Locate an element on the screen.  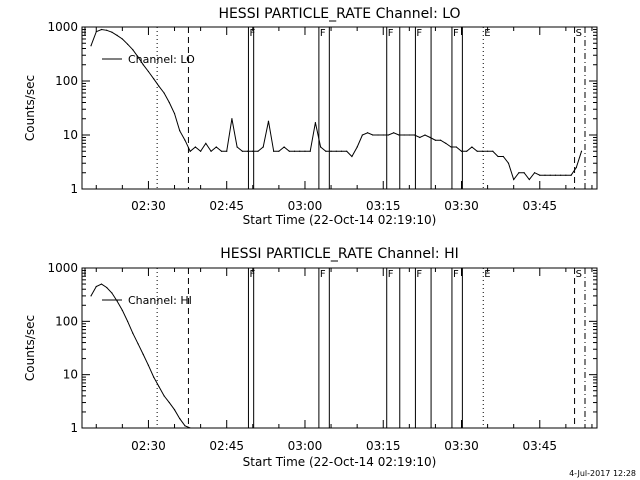
event-marker-flag: S is located at coordinates (579, 274).